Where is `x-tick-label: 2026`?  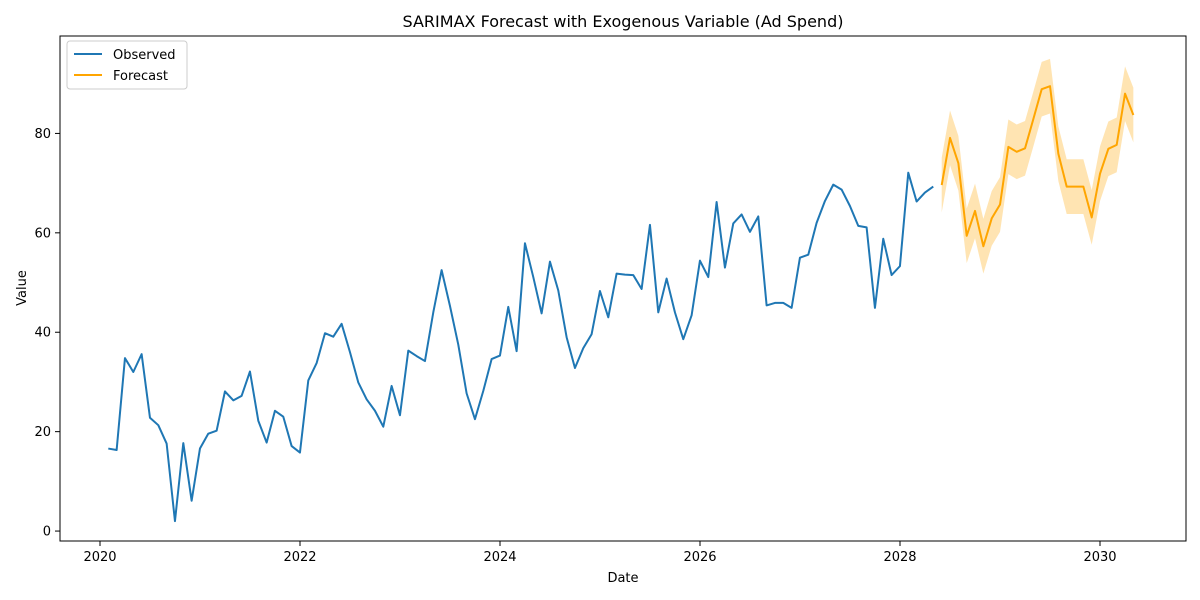 x-tick-label: 2026 is located at coordinates (699, 557).